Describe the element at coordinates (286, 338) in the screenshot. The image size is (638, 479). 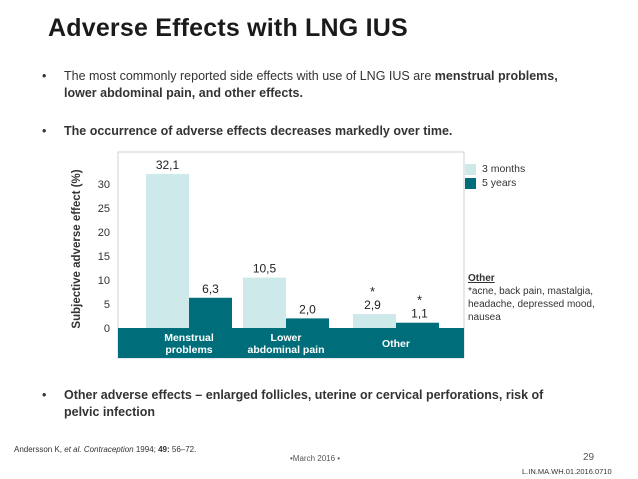
I see `category-label: Lower` at that location.